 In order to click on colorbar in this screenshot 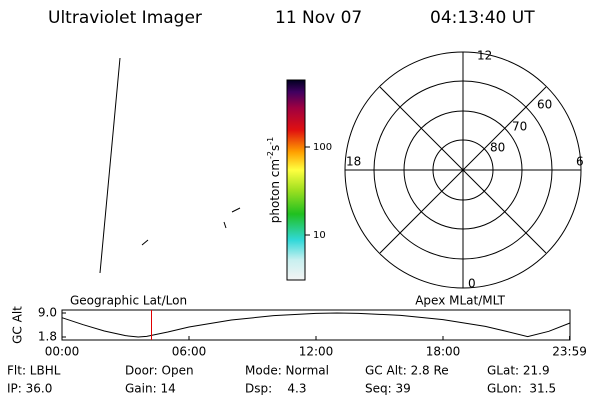, I will do `click(296, 180)`.